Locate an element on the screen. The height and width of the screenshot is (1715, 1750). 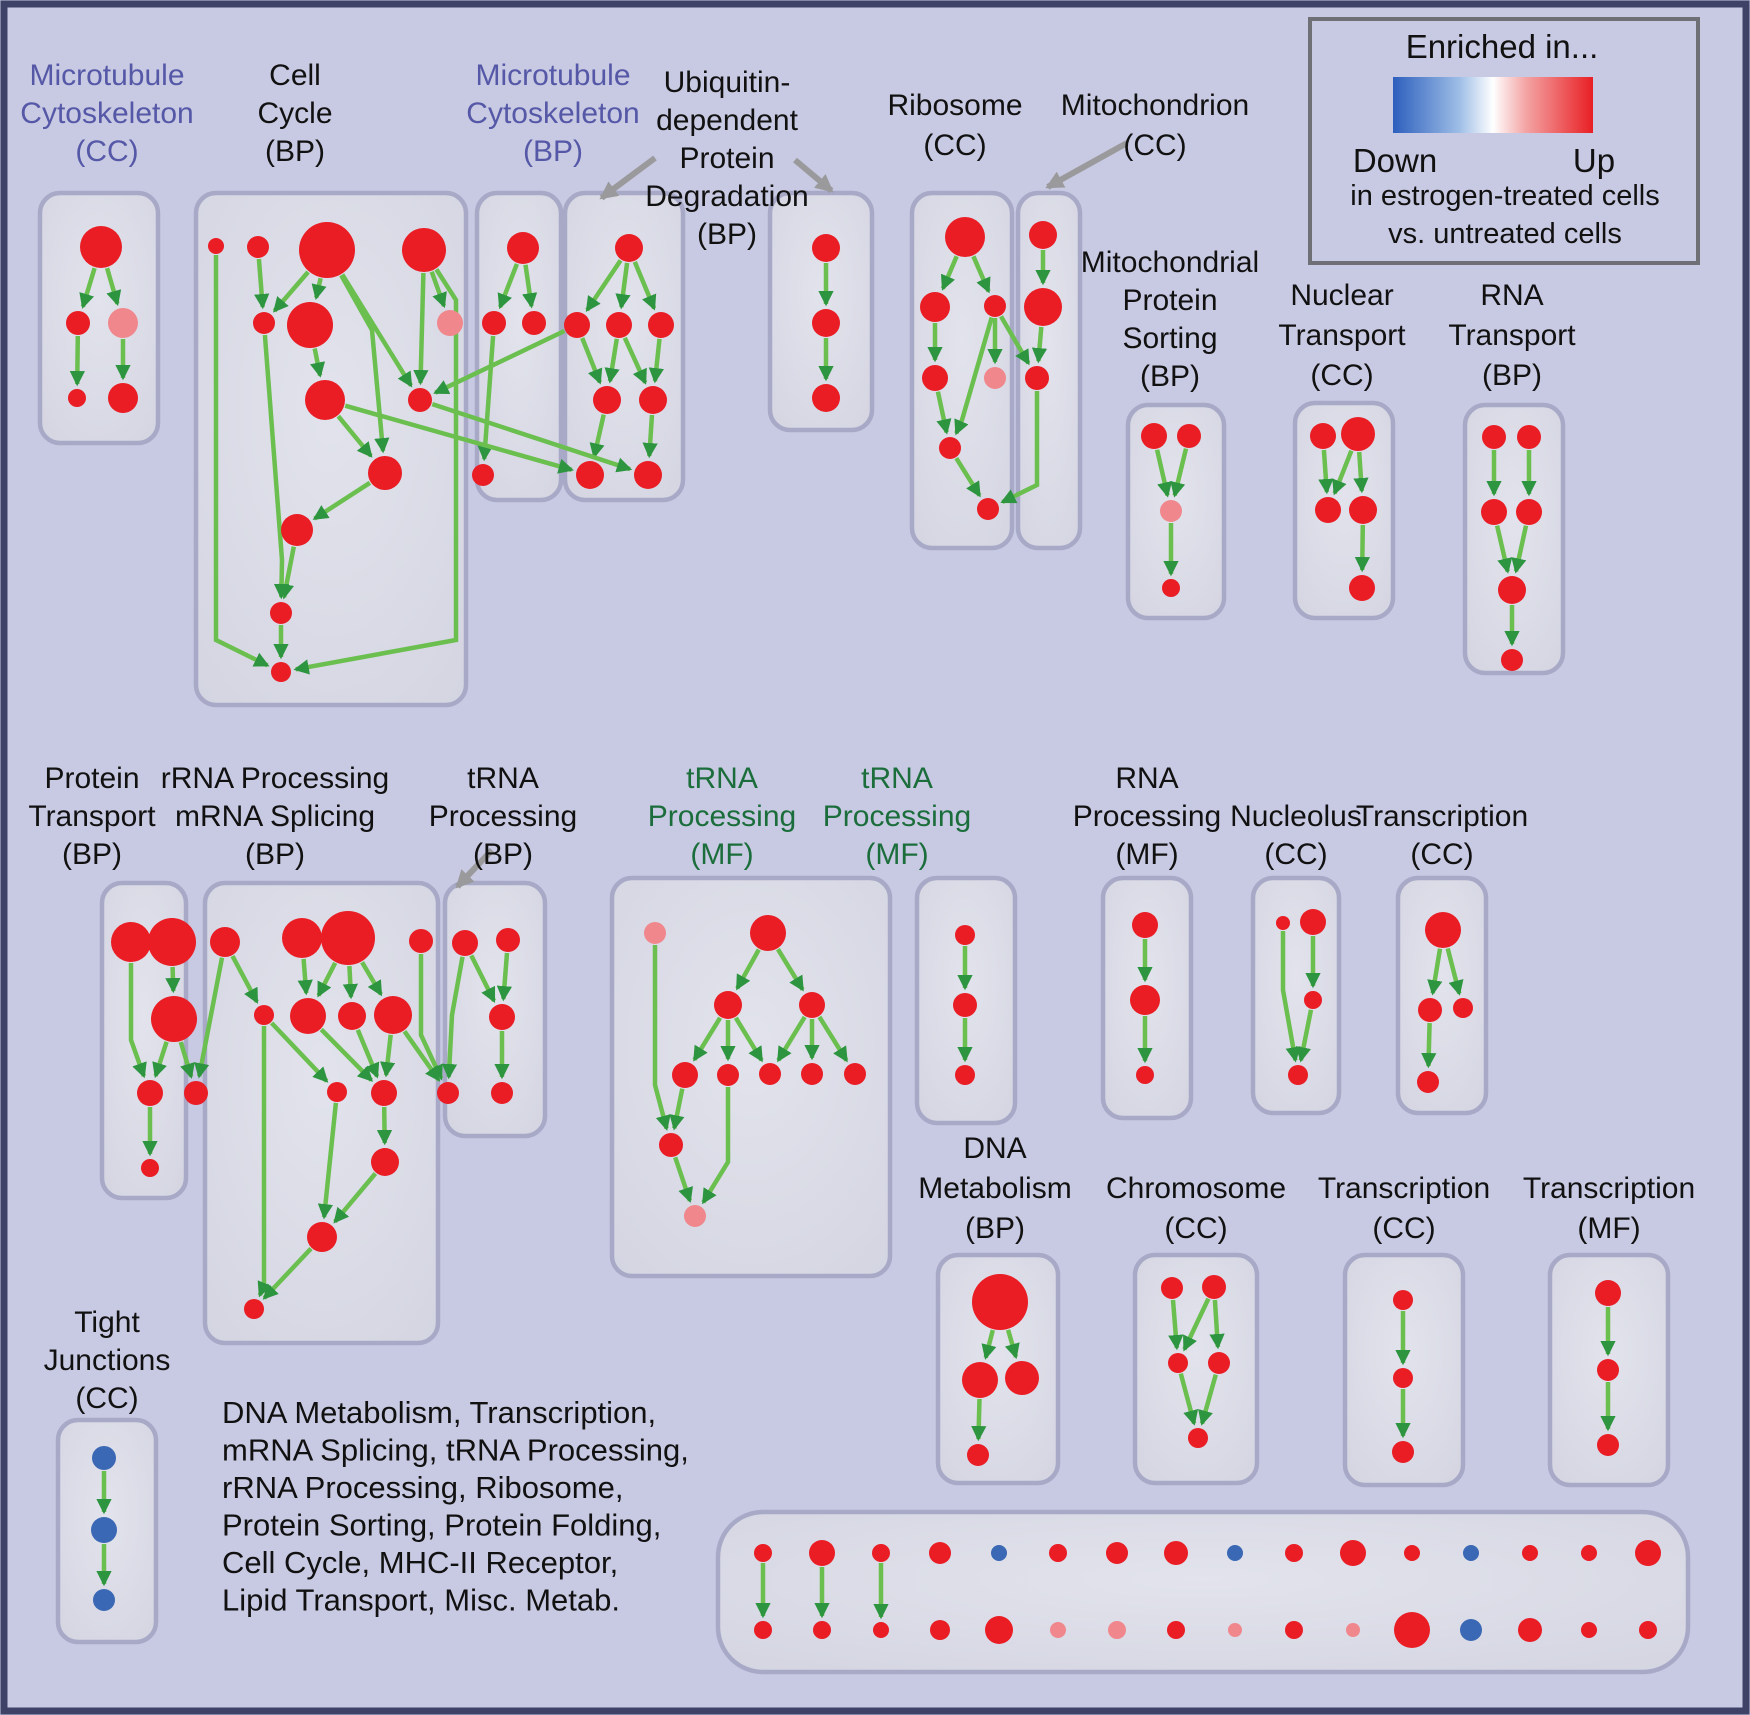
cluster-box-mitochondrion-cc is located at coordinates (1049, 370).